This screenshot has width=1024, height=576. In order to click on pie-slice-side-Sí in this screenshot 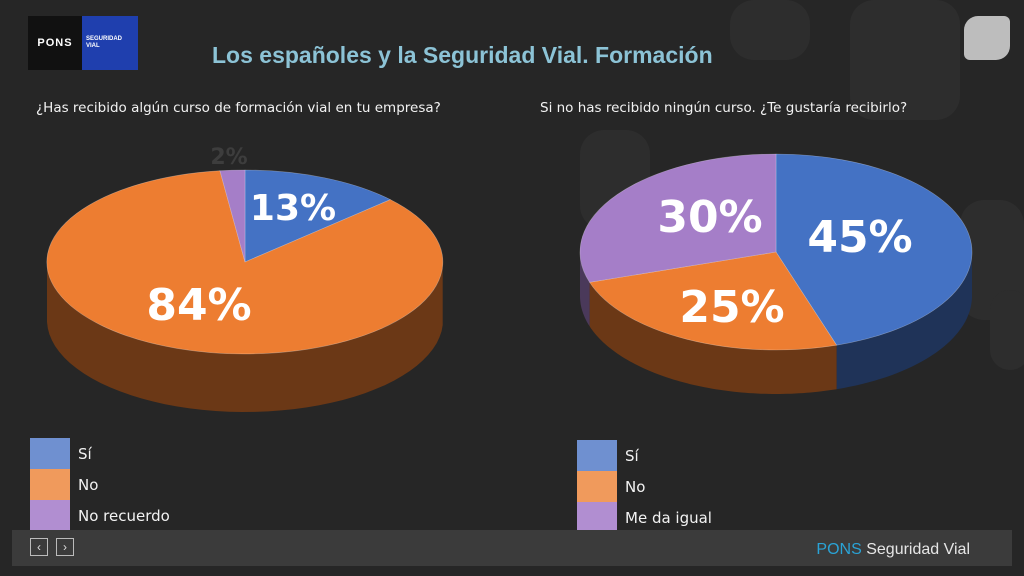, I will do `click(904, 321)`.